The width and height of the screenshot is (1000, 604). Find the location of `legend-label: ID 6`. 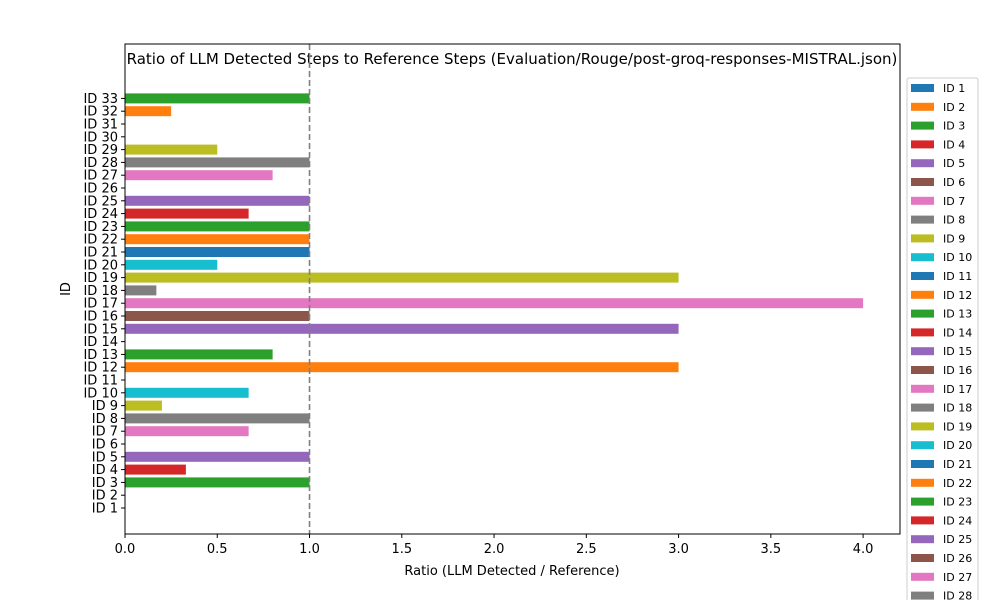

legend-label: ID 6 is located at coordinates (954, 182).